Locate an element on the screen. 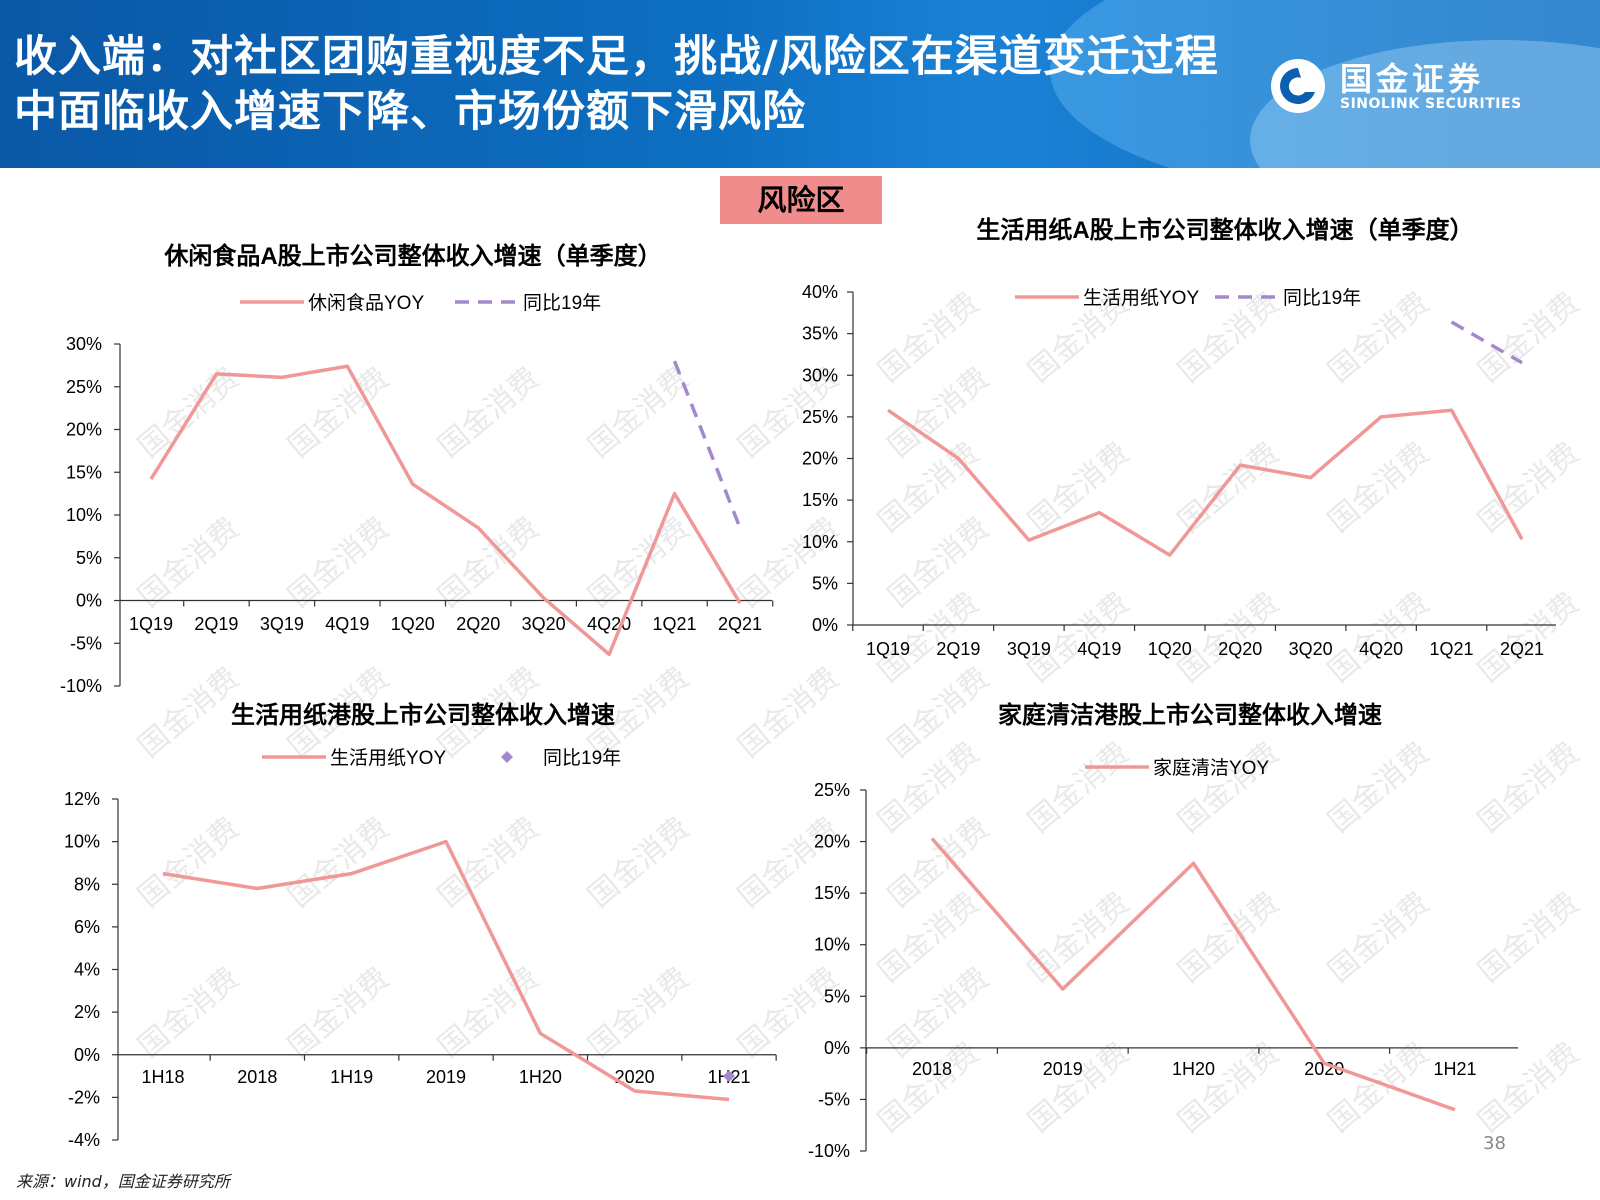  y-tick-label: 12% is located at coordinates (82, 799).